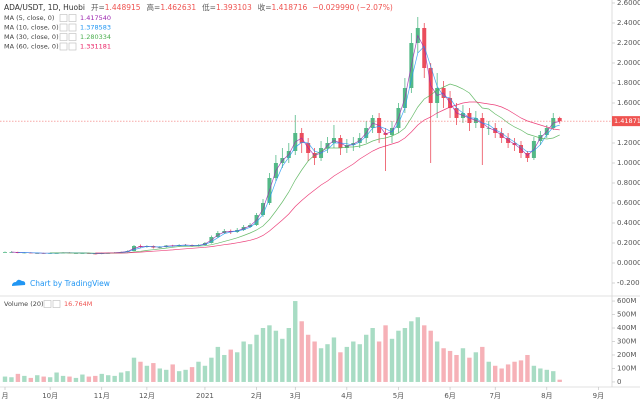  Describe the element at coordinates (234, 7) in the screenshot. I see `ohlc-value: 1.393103` at that location.